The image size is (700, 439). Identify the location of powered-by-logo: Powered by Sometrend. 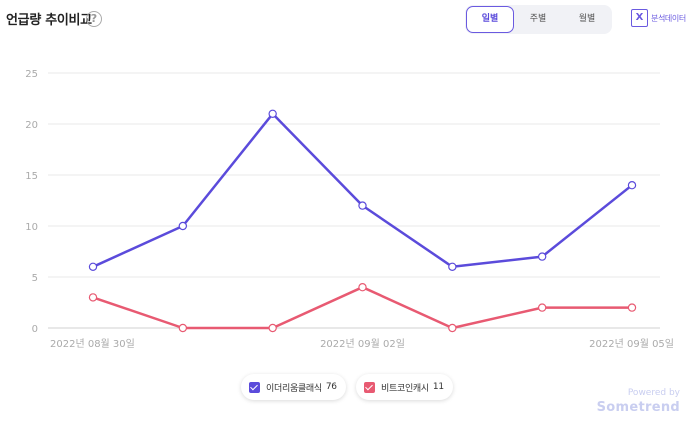
(638, 401).